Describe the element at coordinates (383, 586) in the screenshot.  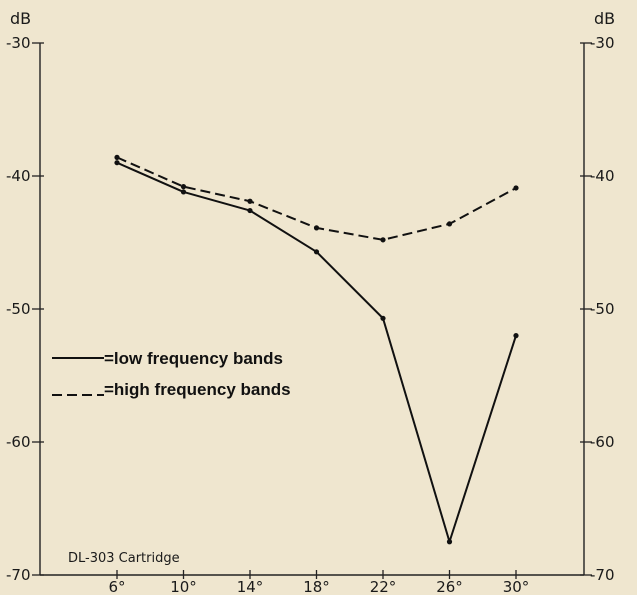
I see `x-tick-label: 22°` at that location.